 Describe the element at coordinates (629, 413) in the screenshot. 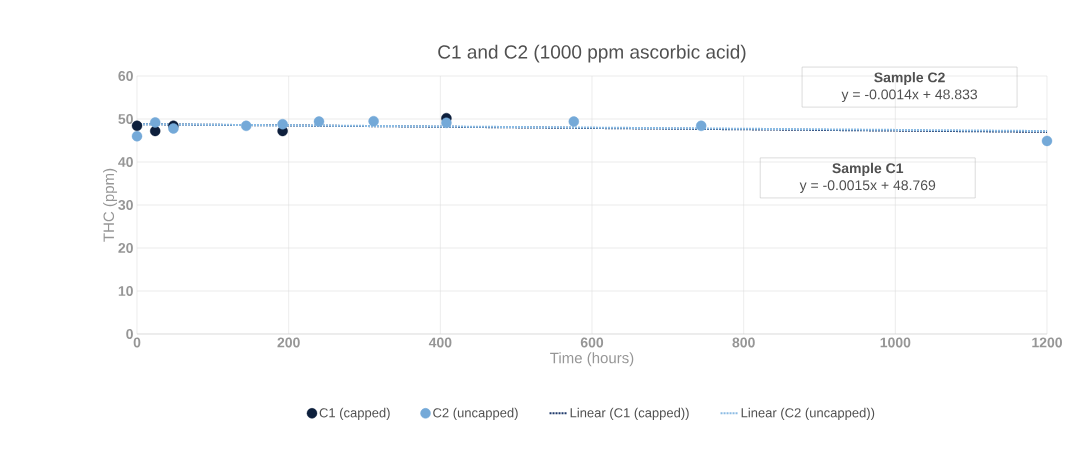

I see `legend-label: Linear (C1 (capped))` at that location.